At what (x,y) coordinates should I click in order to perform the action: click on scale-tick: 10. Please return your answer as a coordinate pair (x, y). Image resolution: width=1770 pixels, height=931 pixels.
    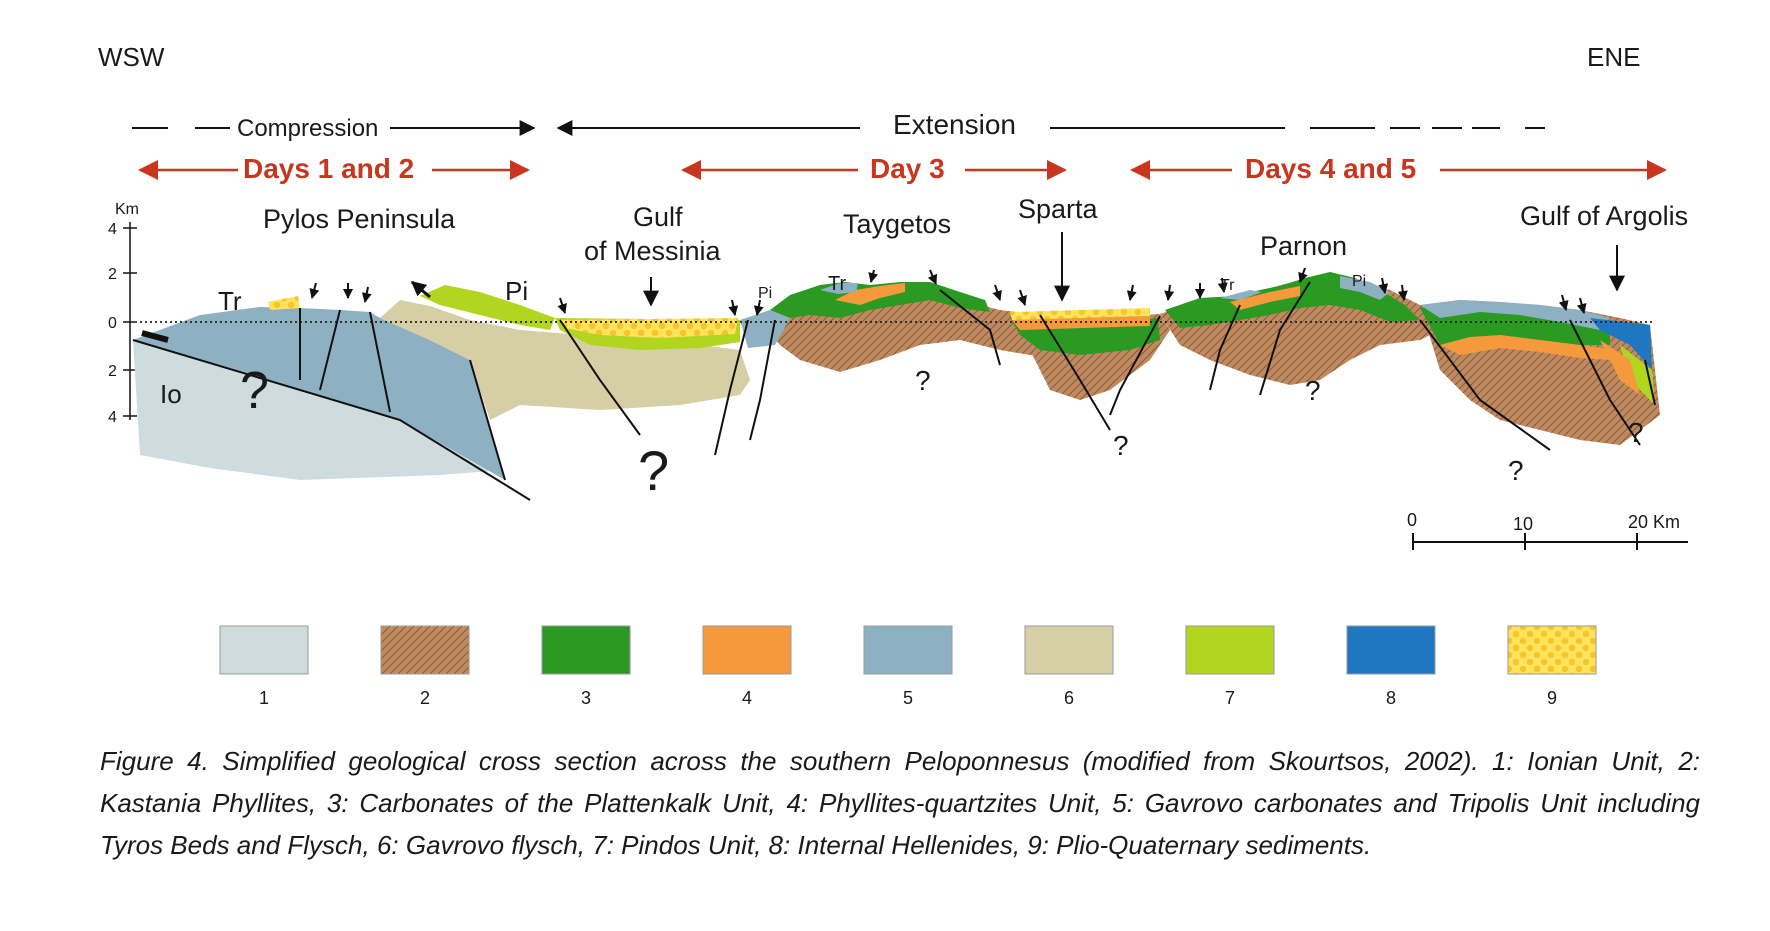
    Looking at the image, I should click on (1523, 524).